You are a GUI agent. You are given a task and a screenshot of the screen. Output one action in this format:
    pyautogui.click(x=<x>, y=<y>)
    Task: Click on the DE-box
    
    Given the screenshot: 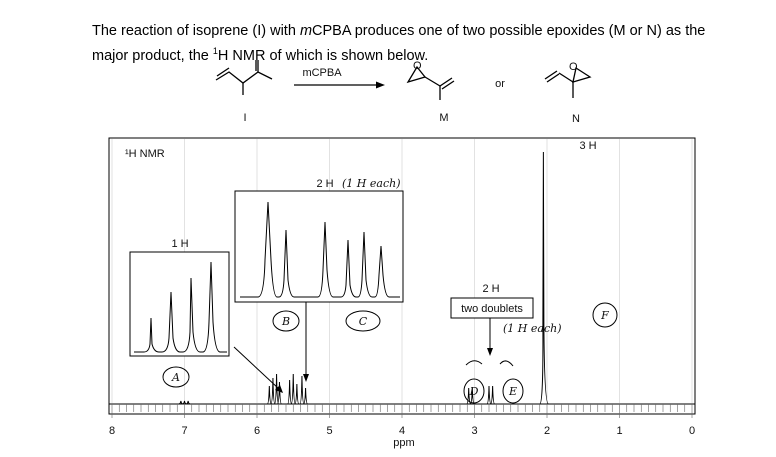 What is the action you would take?
    pyautogui.click(x=492, y=308)
    